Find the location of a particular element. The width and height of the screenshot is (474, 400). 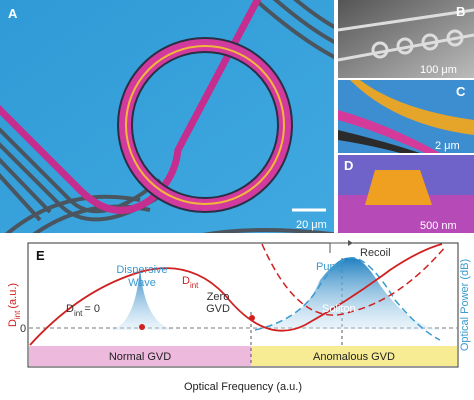

scale-bar-label: 20 μm is located at coordinates (311, 225).